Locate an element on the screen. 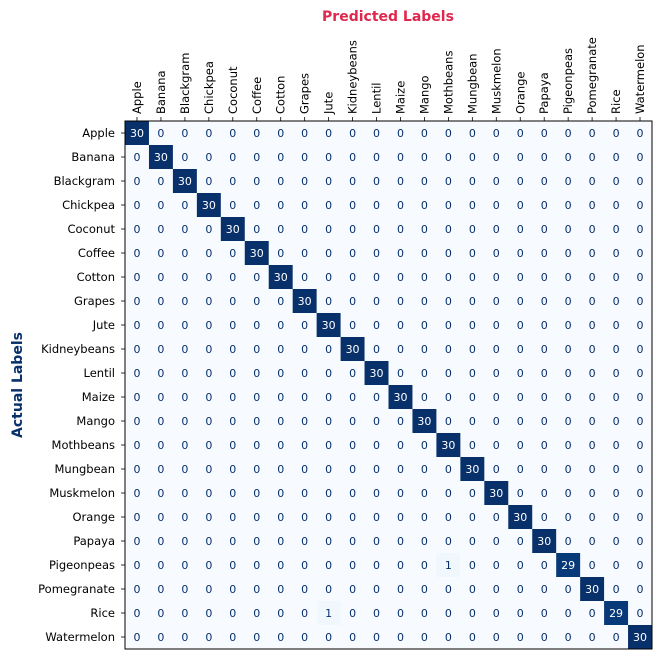 This screenshot has width=661, height=658. y-tick-label: Lentil is located at coordinates (99, 373).